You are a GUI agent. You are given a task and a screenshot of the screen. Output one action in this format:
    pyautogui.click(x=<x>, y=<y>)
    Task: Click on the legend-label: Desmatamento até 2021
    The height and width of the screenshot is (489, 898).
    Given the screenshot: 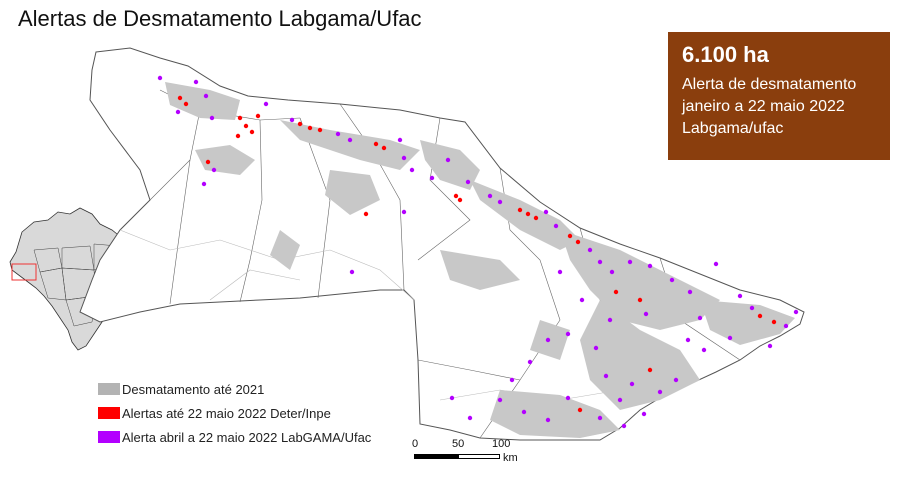 What is the action you would take?
    pyautogui.click(x=193, y=389)
    